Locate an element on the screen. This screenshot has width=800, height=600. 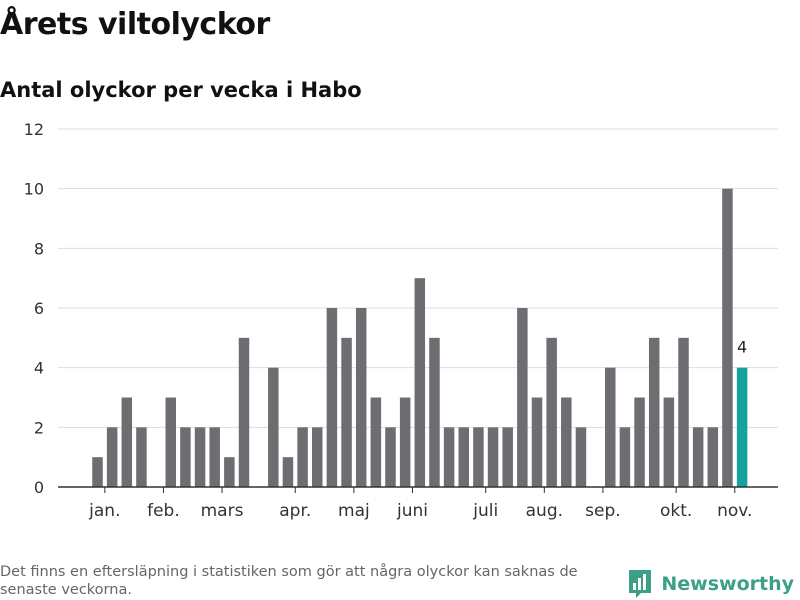
y-axis-ticks: 0 2 4 6 8 10 12 is located at coordinates (34, 308).